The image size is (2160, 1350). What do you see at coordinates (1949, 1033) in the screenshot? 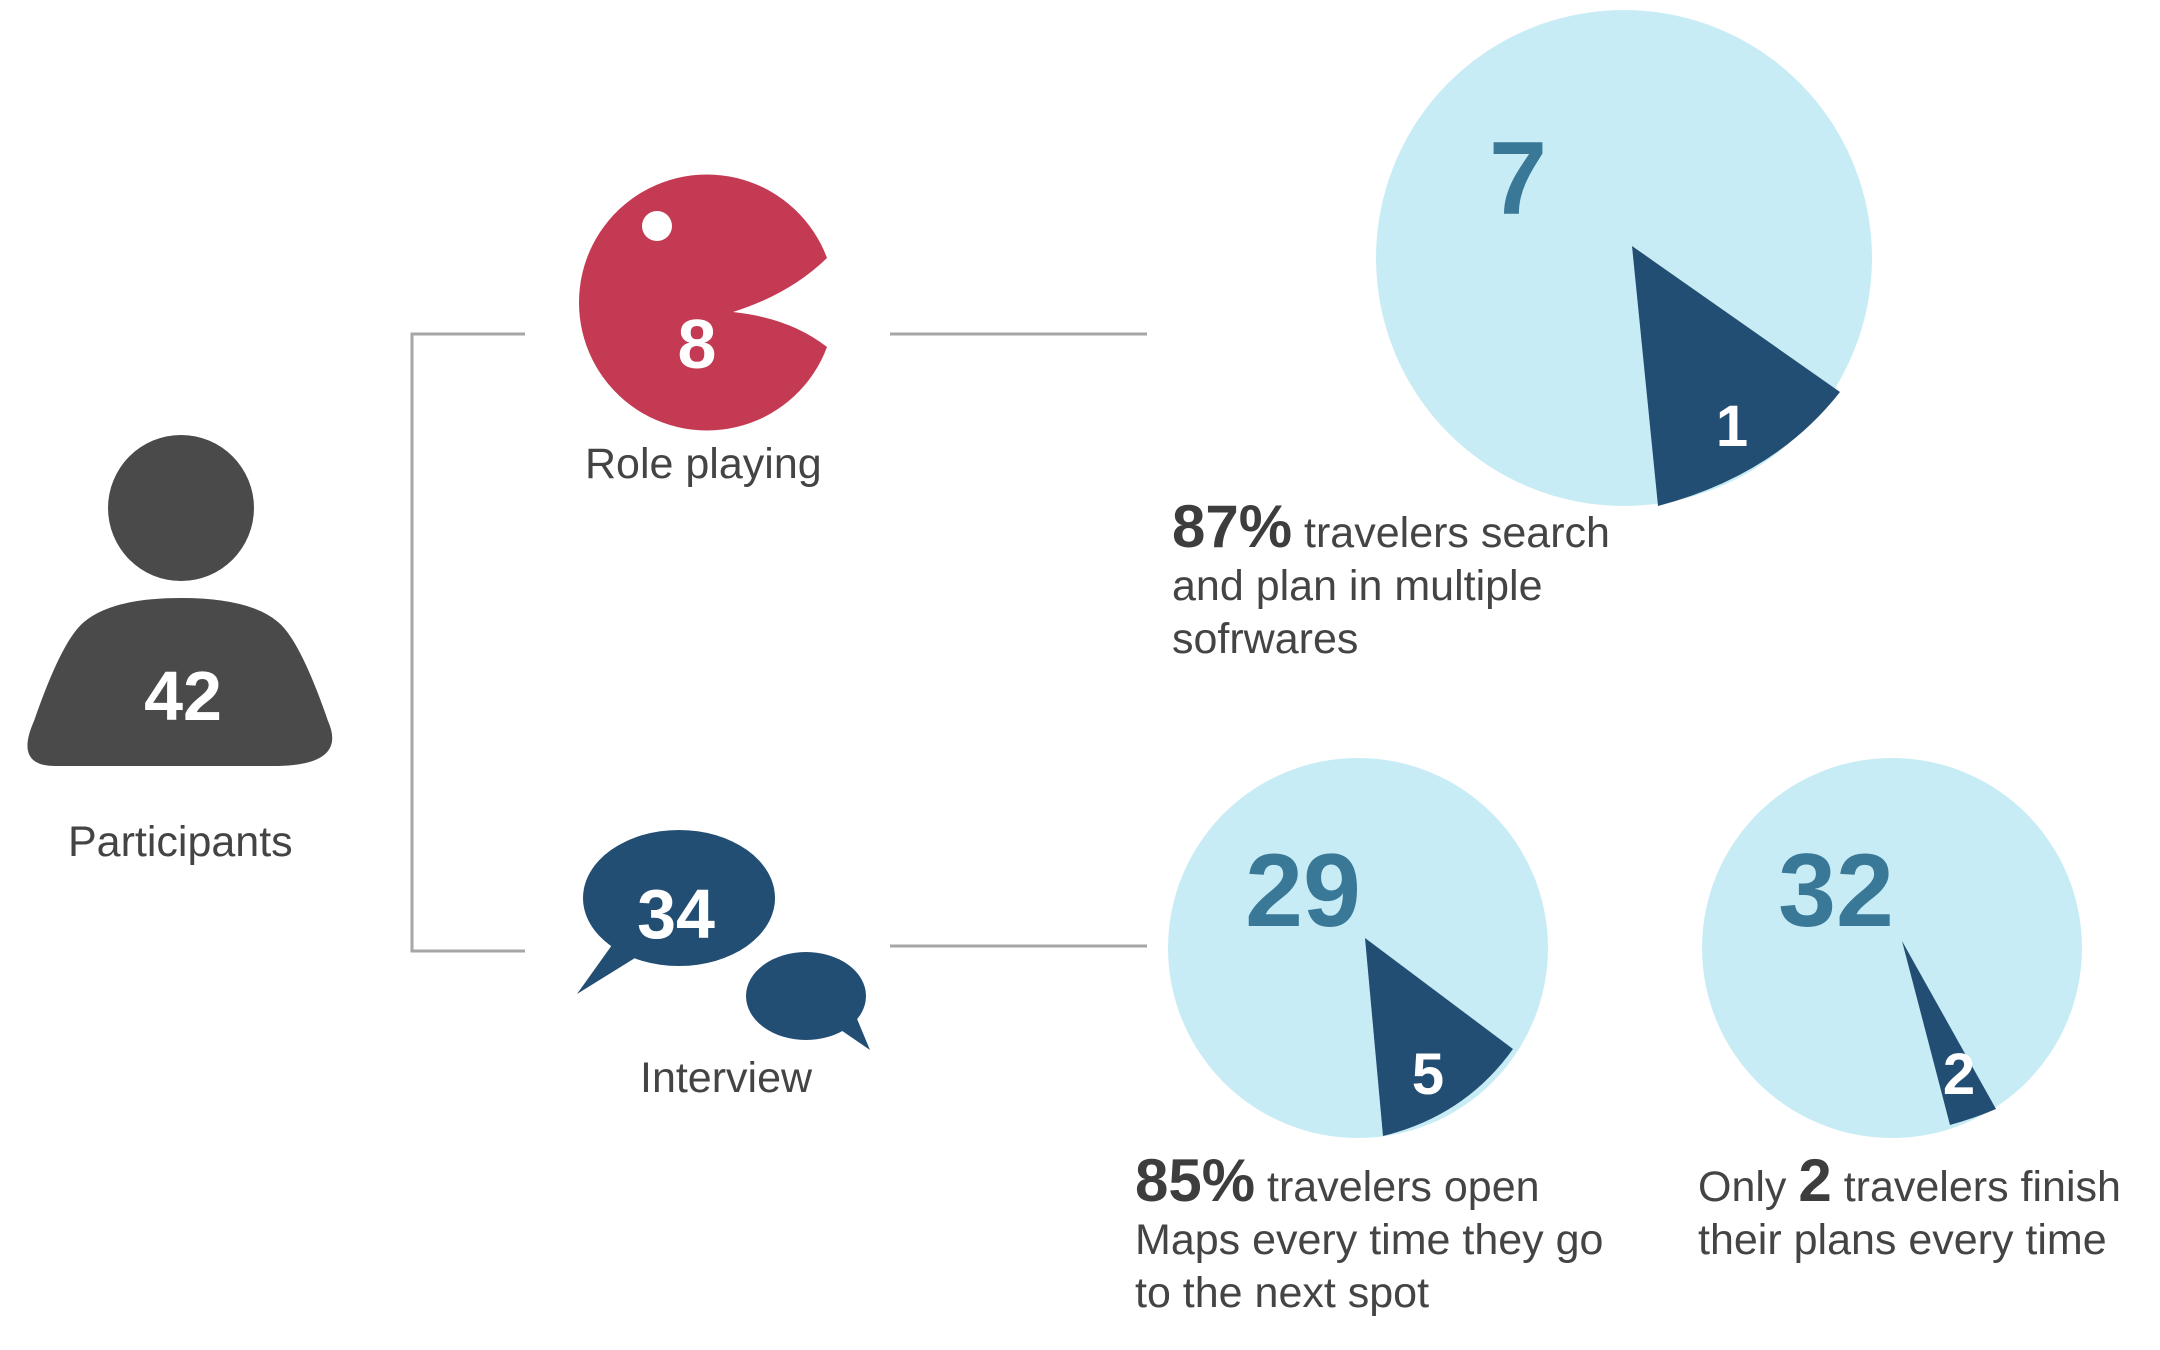
I see `pie-interview-finish-slice` at bounding box center [1949, 1033].